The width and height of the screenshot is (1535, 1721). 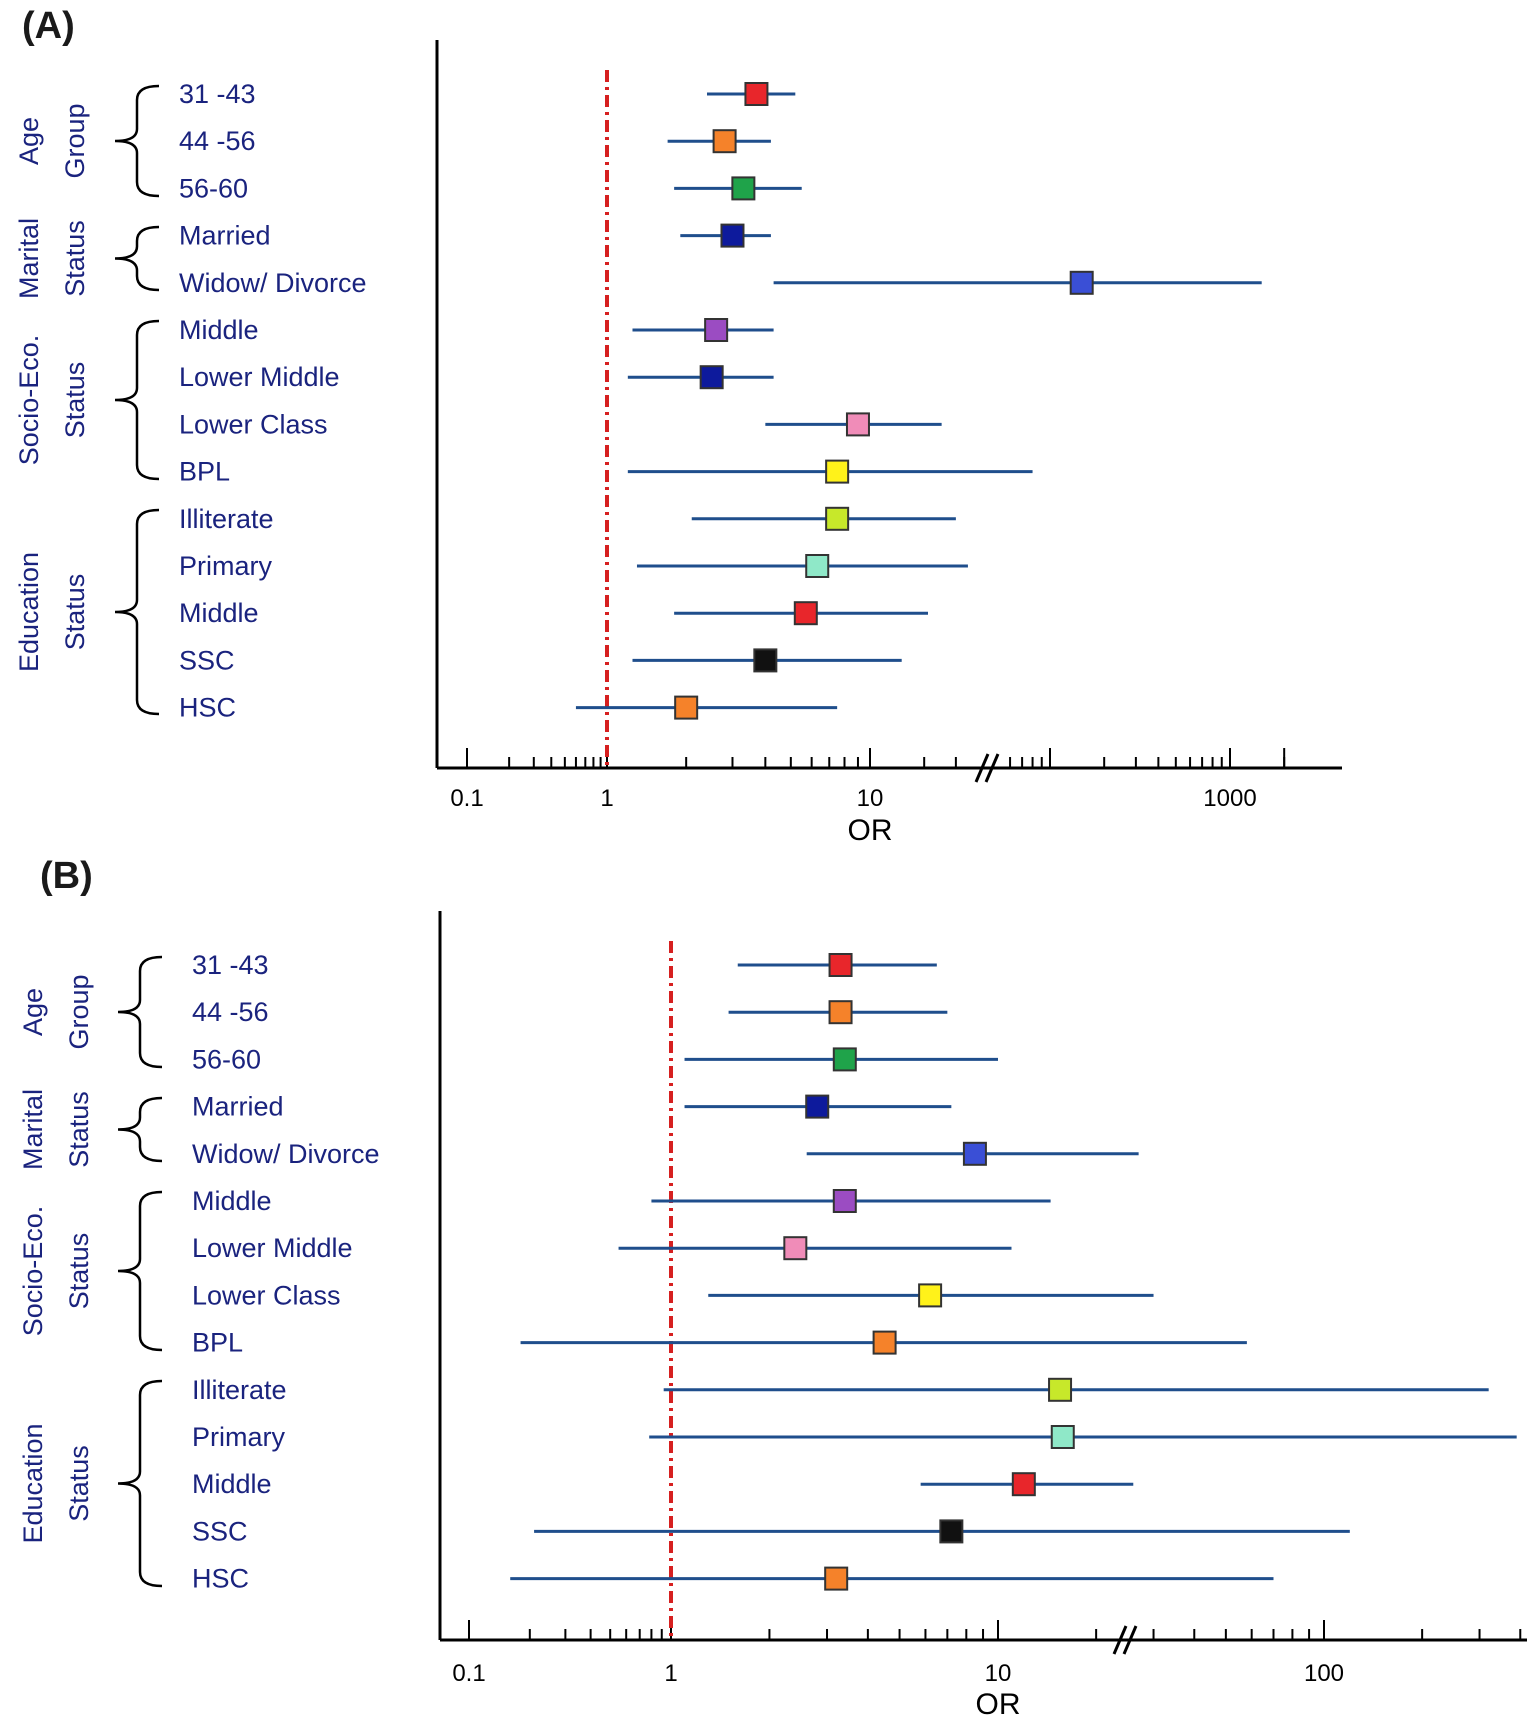 What do you see at coordinates (66, 876) in the screenshot?
I see `panel-label: (B)` at bounding box center [66, 876].